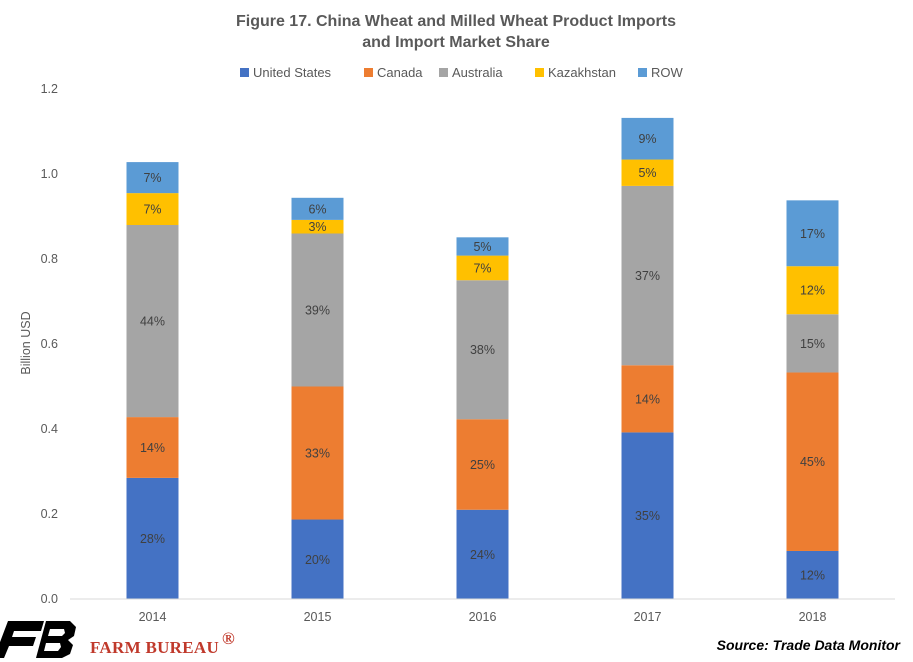 The width and height of the screenshot is (913, 662). Describe the element at coordinates (648, 617) in the screenshot. I see `x-tick-label: 2017` at that location.